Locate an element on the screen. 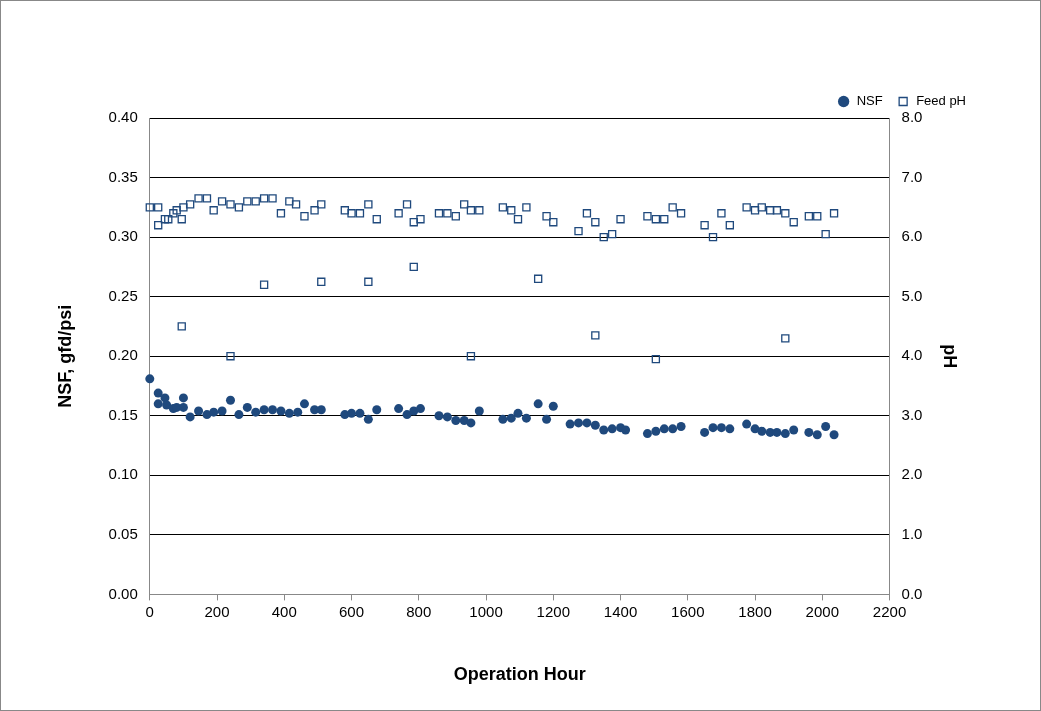  y-tick-label: 0.35 is located at coordinates (123, 176).